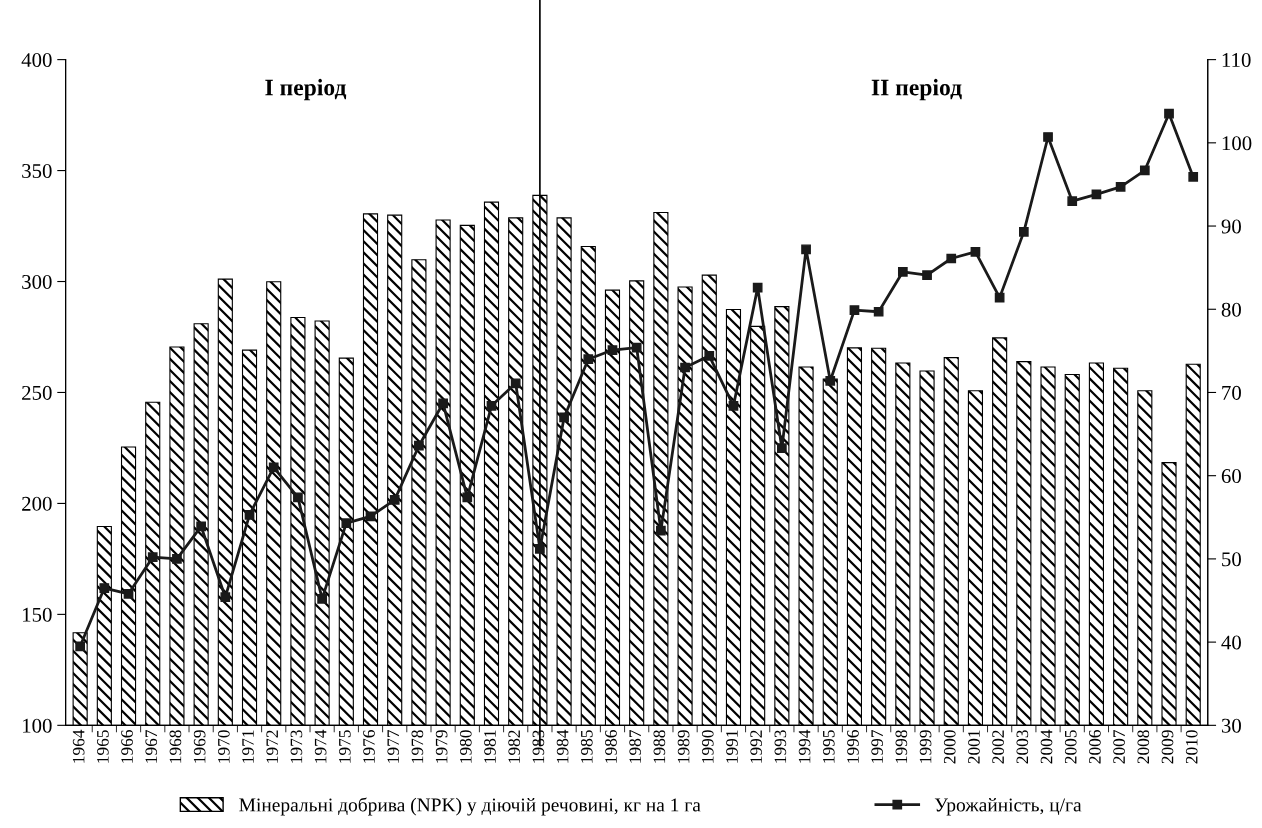 This screenshot has height=828, width=1262. I want to click on x-tick-label: 1975, so click(344, 746).